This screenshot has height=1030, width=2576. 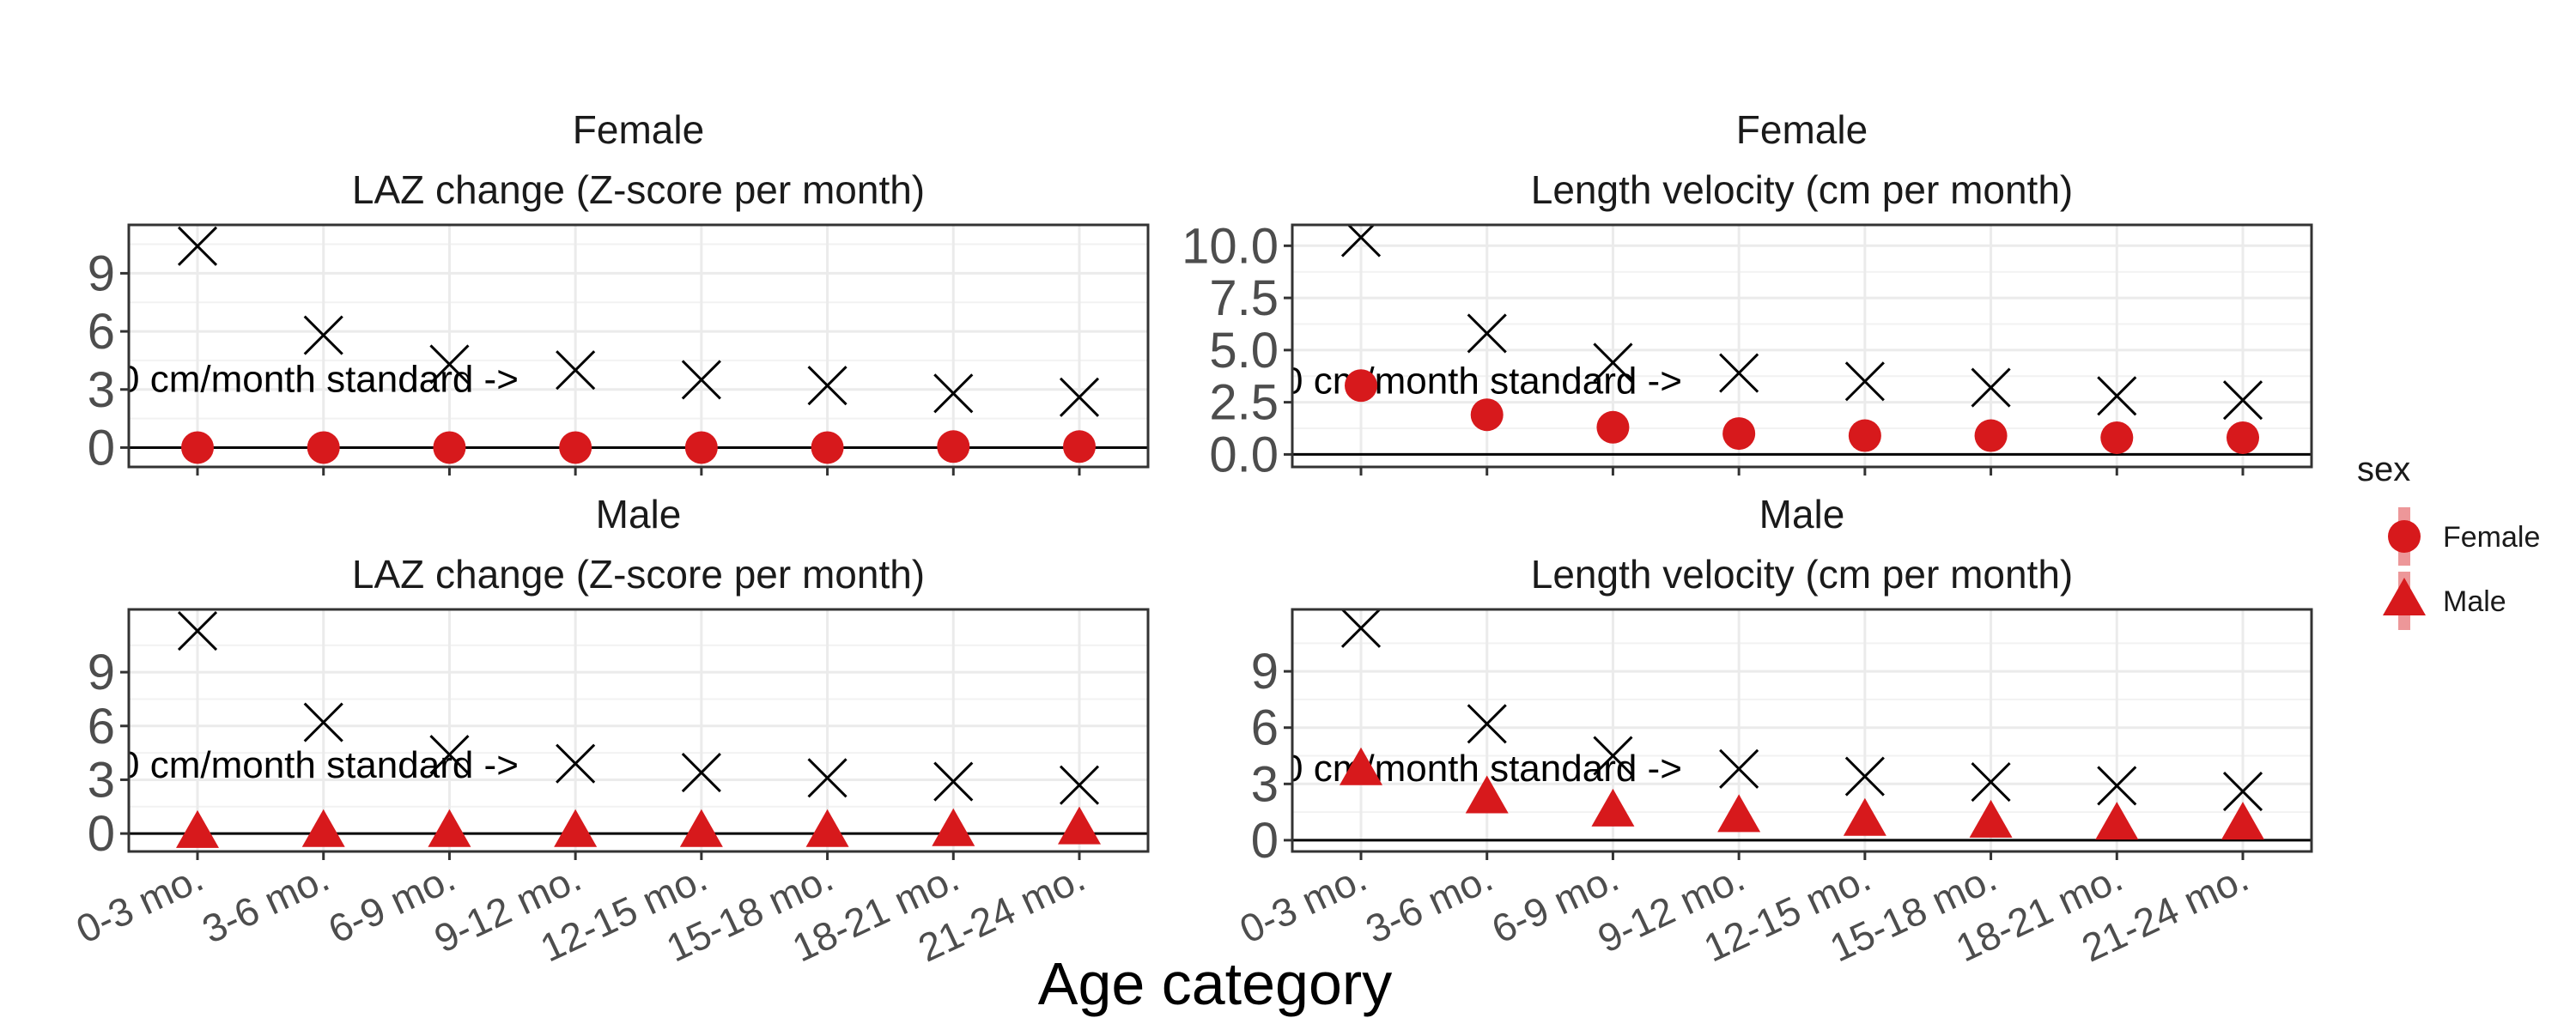 What do you see at coordinates (2464, 536) in the screenshot?
I see `legend-entry: Female` at bounding box center [2464, 536].